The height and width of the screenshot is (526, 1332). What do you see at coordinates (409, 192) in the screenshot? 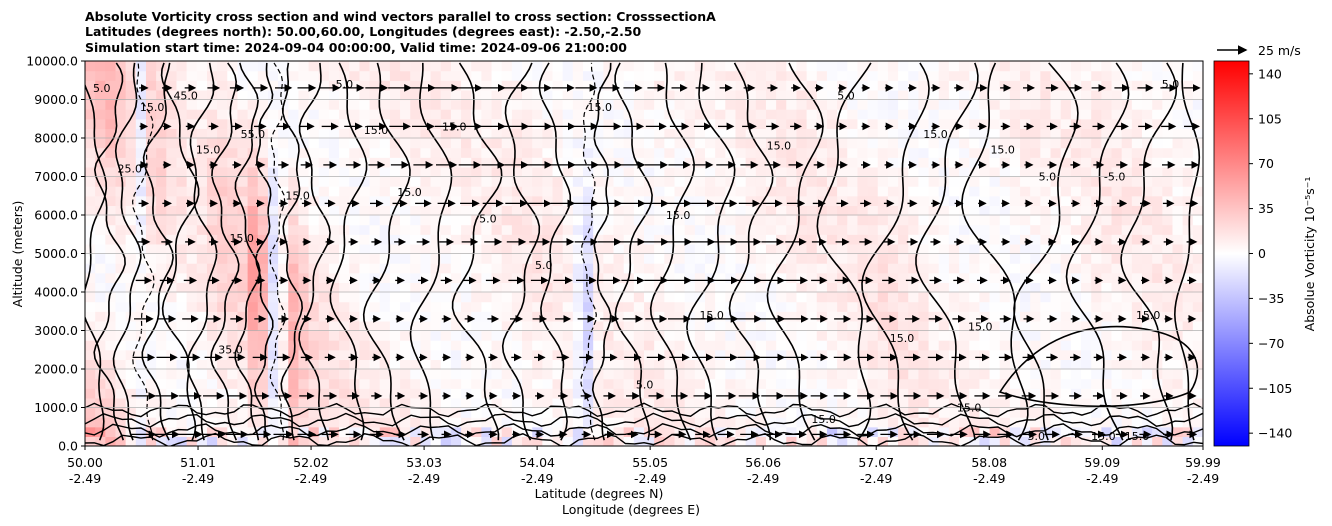
I see `contour-label: 15.0` at bounding box center [409, 192].